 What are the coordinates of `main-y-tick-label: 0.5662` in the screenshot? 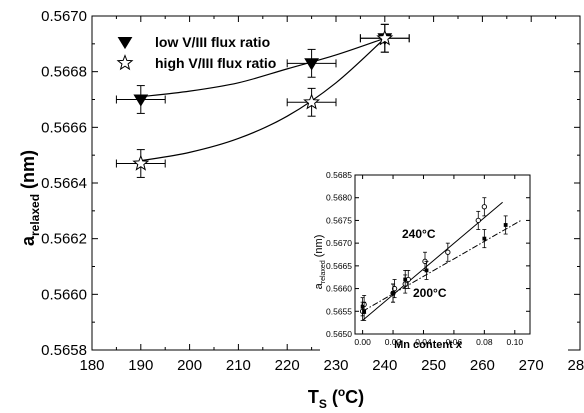 It's located at (64, 239).